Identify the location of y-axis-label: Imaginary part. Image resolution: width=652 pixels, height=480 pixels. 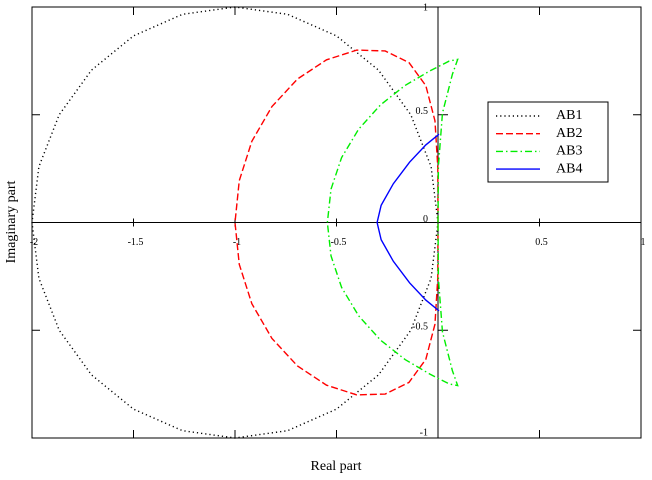
(11, 221).